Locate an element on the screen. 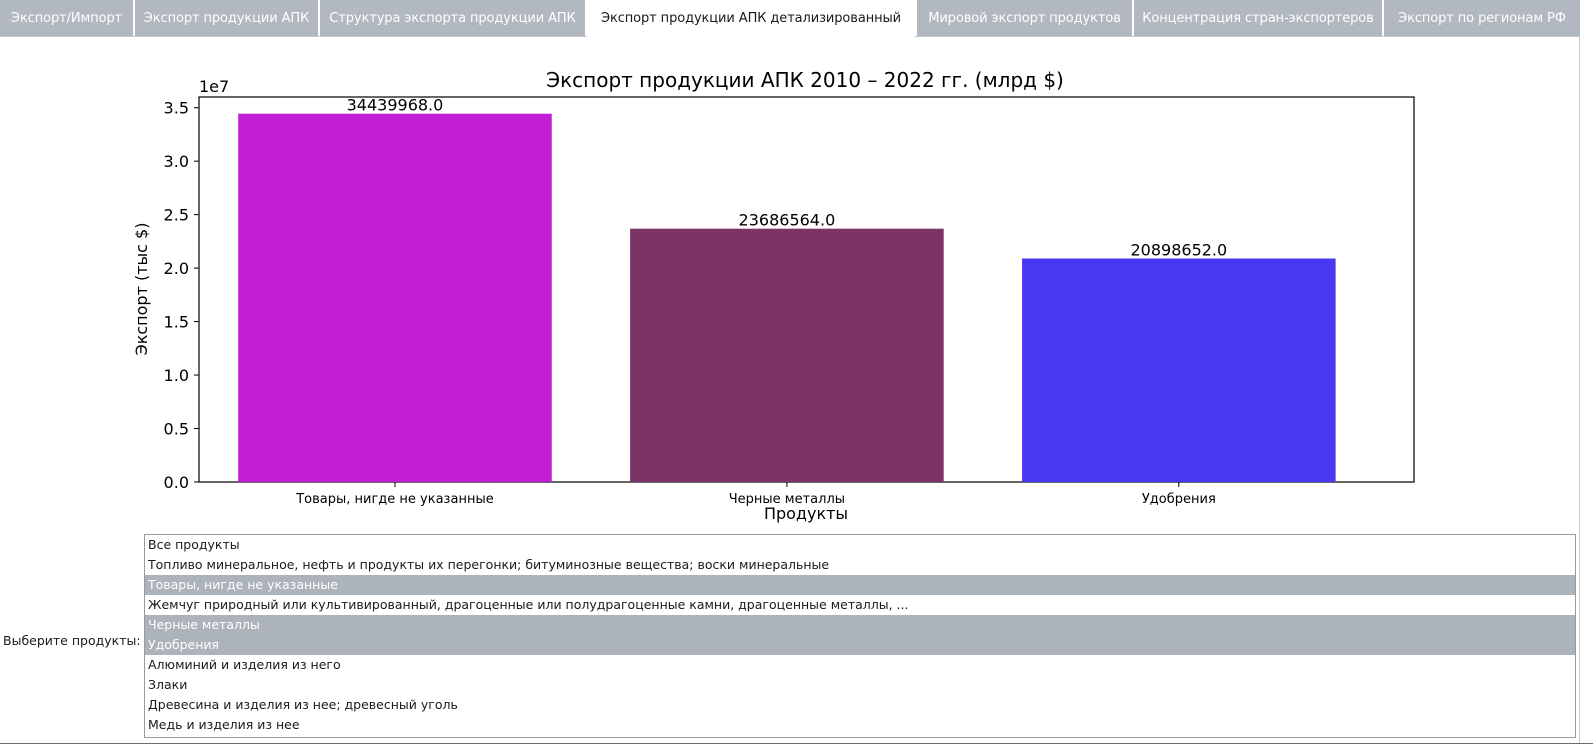 The width and height of the screenshot is (1593, 744). bar-value-label: 23686564.0 is located at coordinates (787, 220).